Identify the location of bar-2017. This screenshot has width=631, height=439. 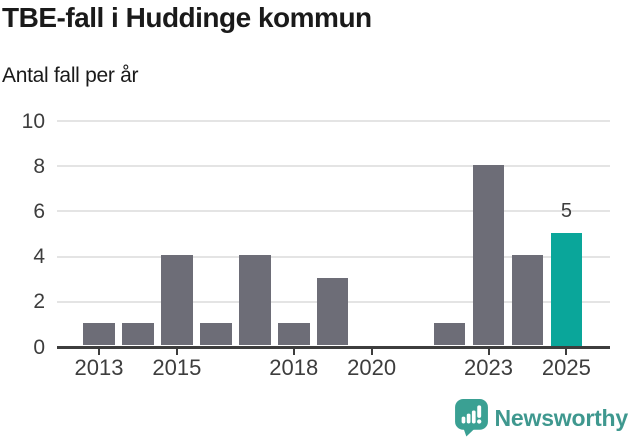
(255, 300).